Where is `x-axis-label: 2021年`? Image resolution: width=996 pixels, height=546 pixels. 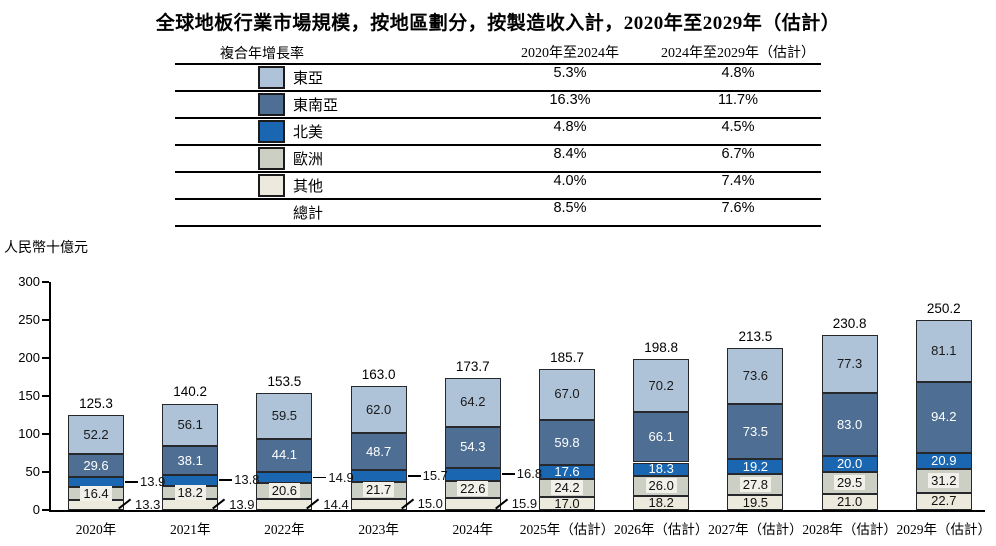
x-axis-label: 2021年 is located at coordinates (190, 529).